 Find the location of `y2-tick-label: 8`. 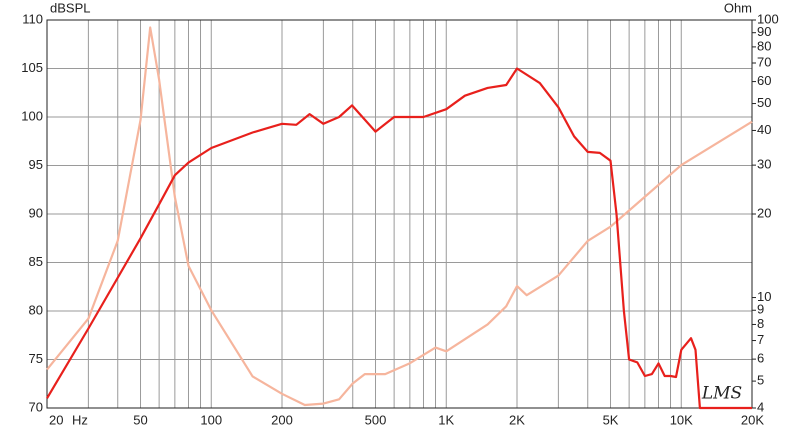

y2-tick-label: 8 is located at coordinates (760, 323).